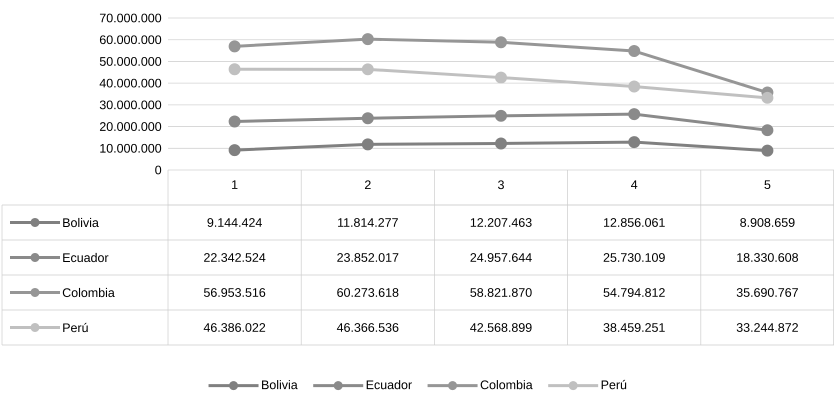  I want to click on text: Colombia, so click(506, 385).